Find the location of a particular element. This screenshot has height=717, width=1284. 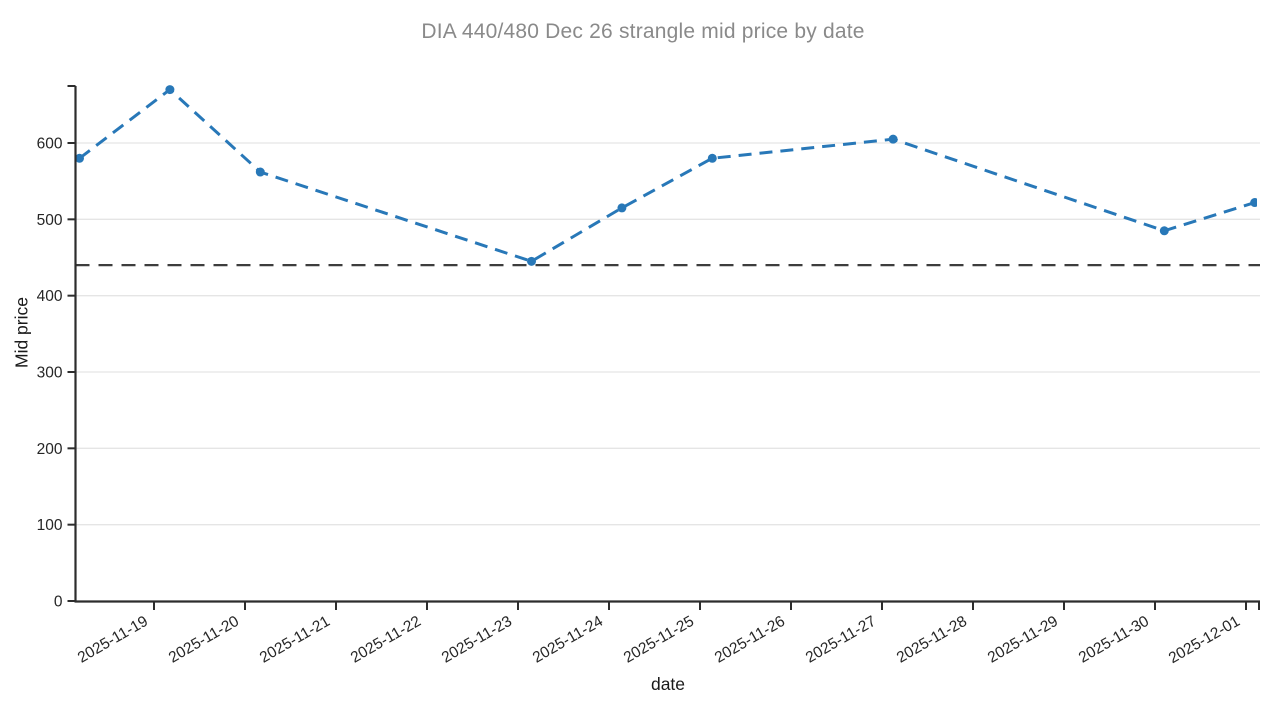

y-tick-label-0: 0 is located at coordinates (58, 602).